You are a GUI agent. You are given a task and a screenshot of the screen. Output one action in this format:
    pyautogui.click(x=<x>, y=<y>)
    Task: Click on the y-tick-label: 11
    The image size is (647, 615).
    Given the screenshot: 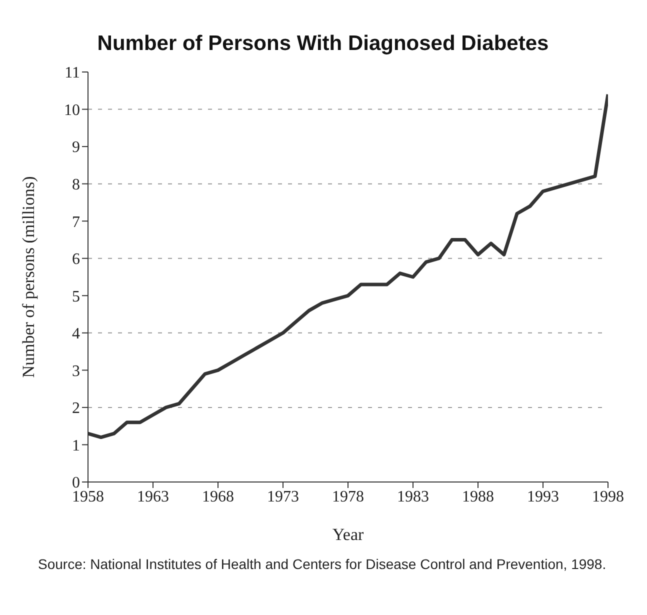 What is the action you would take?
    pyautogui.click(x=72, y=73)
    